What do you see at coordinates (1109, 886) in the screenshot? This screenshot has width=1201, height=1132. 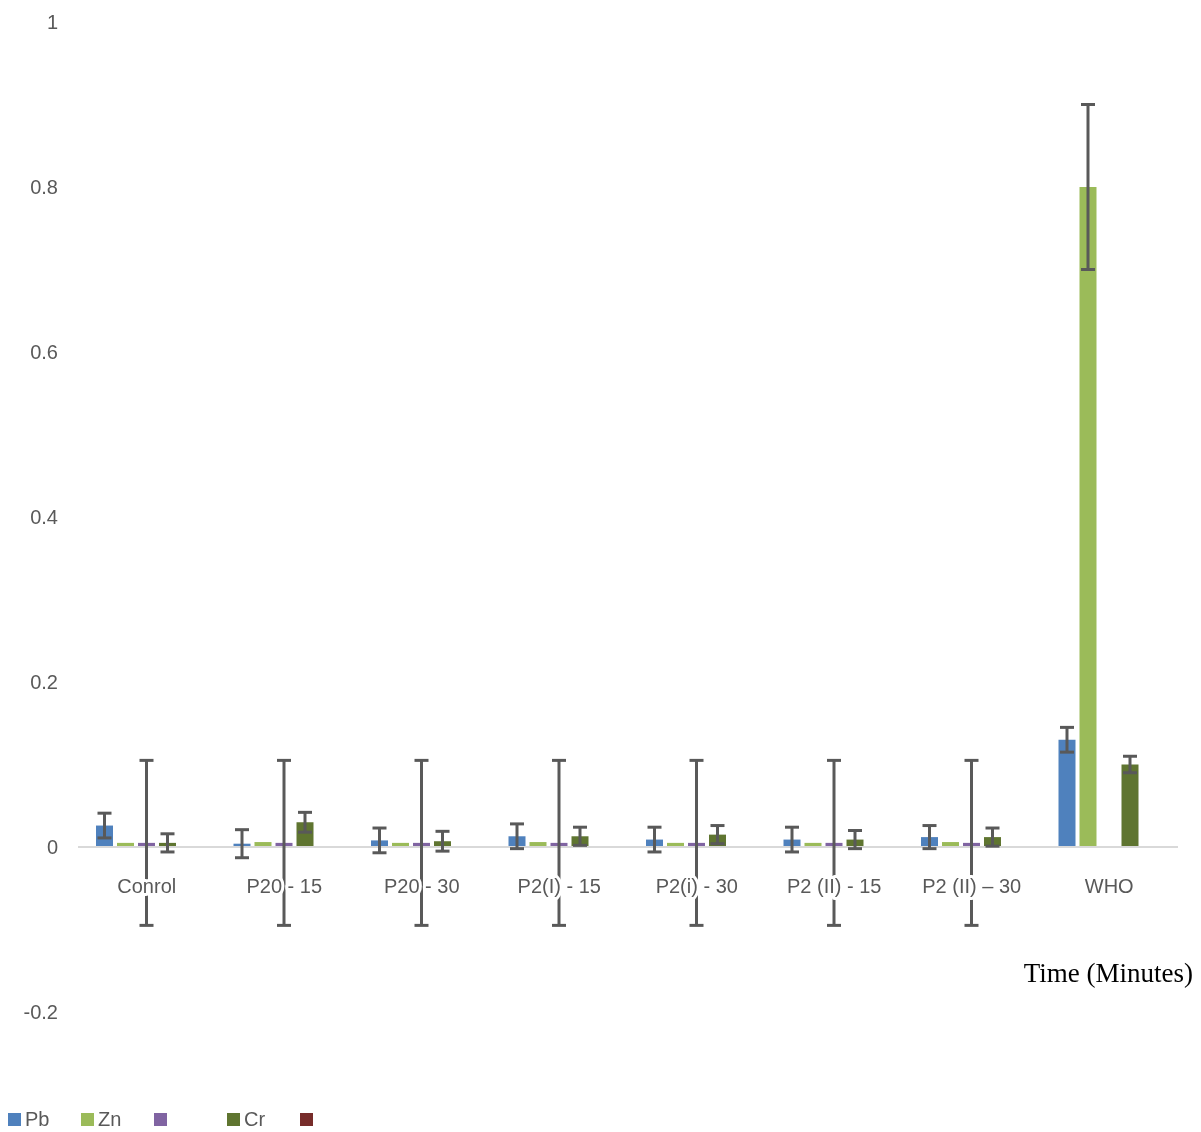 I see `x-tick-label: WHO` at bounding box center [1109, 886].